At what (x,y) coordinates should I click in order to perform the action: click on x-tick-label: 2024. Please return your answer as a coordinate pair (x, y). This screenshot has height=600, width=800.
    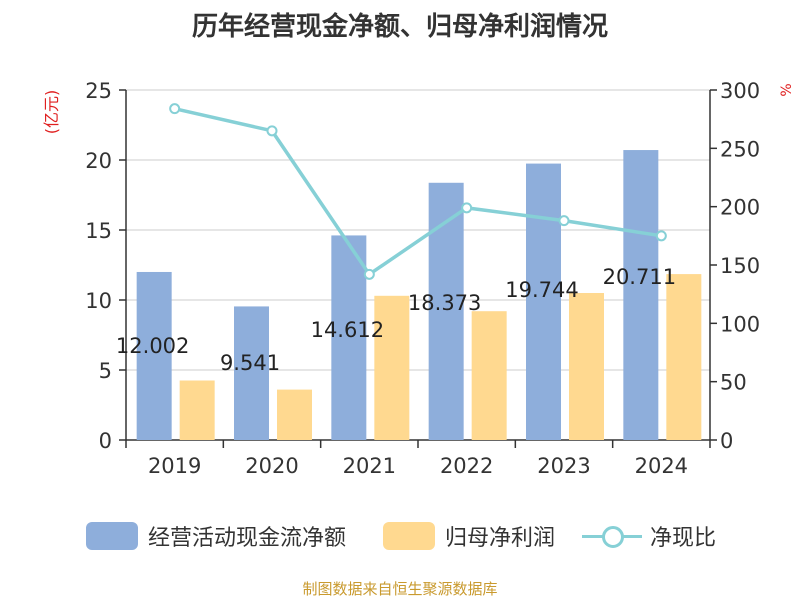
    Looking at the image, I should click on (661, 466).